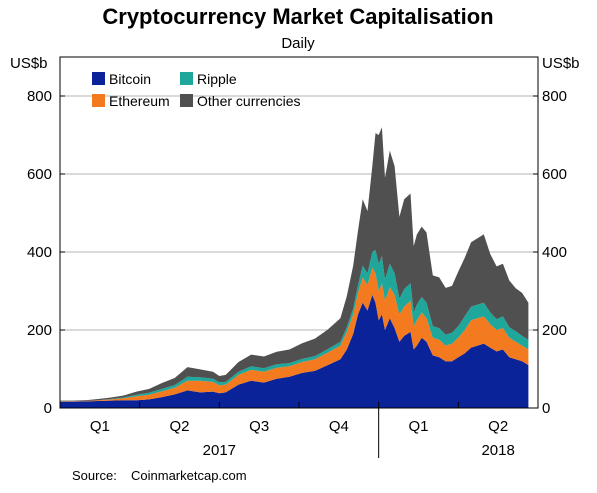 This screenshot has width=597, height=493. I want to click on chart-subtitle: Daily, so click(298, 43).